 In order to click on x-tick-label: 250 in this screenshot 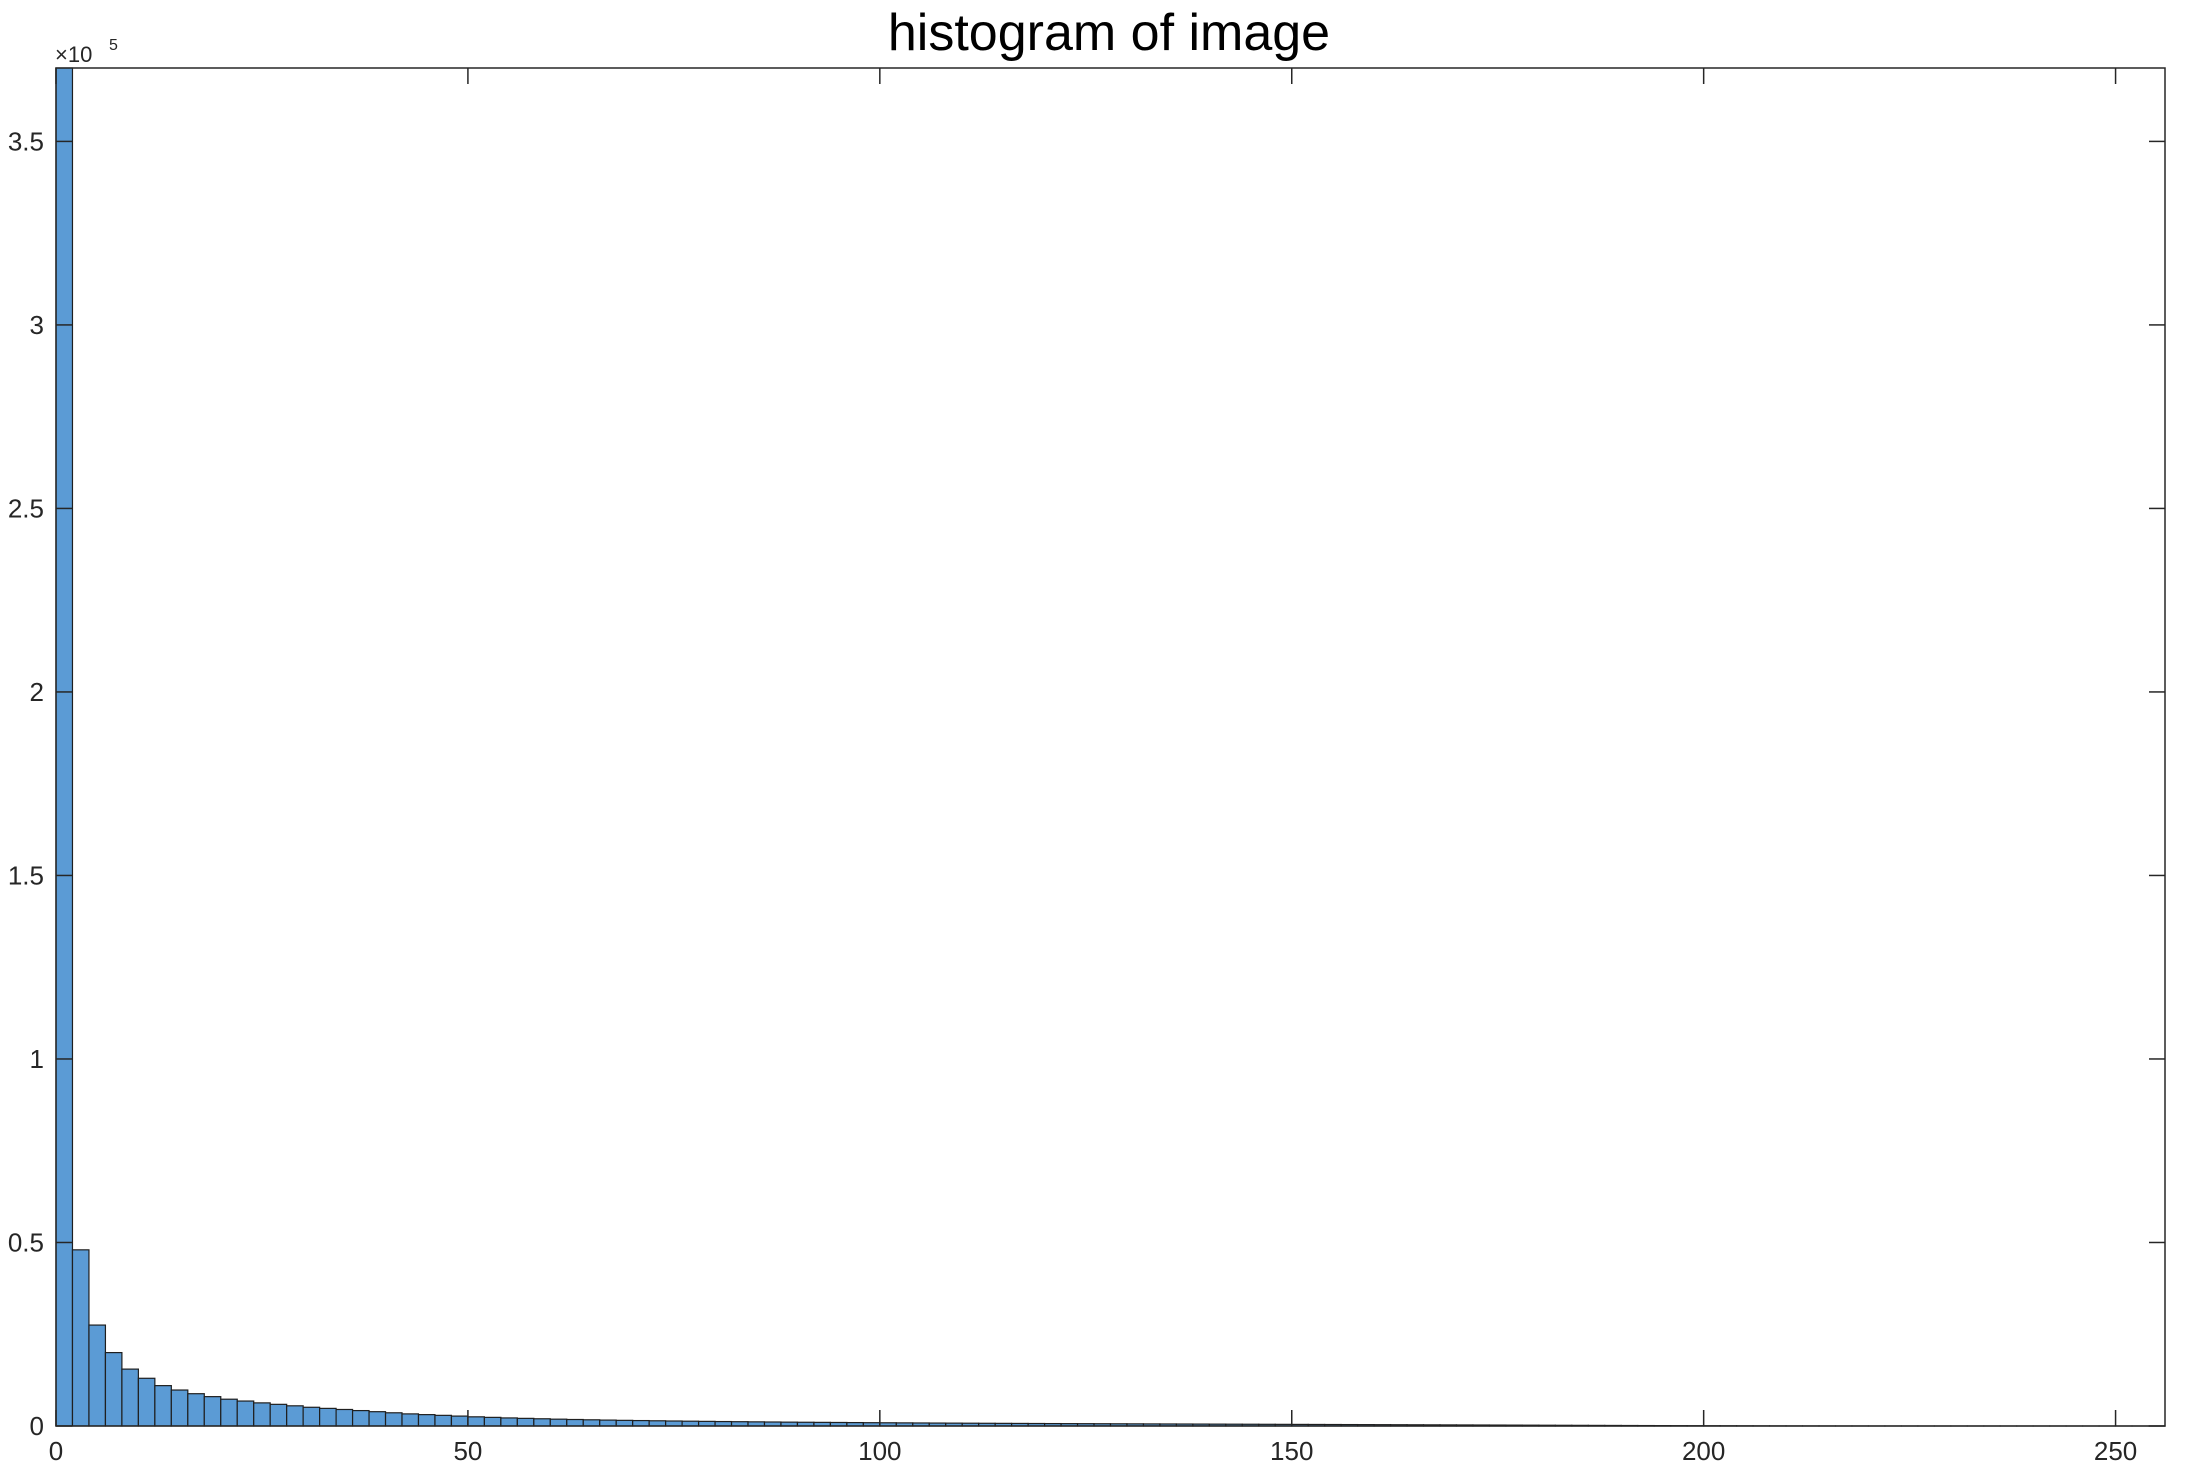, I will do `click(2115, 1448)`.